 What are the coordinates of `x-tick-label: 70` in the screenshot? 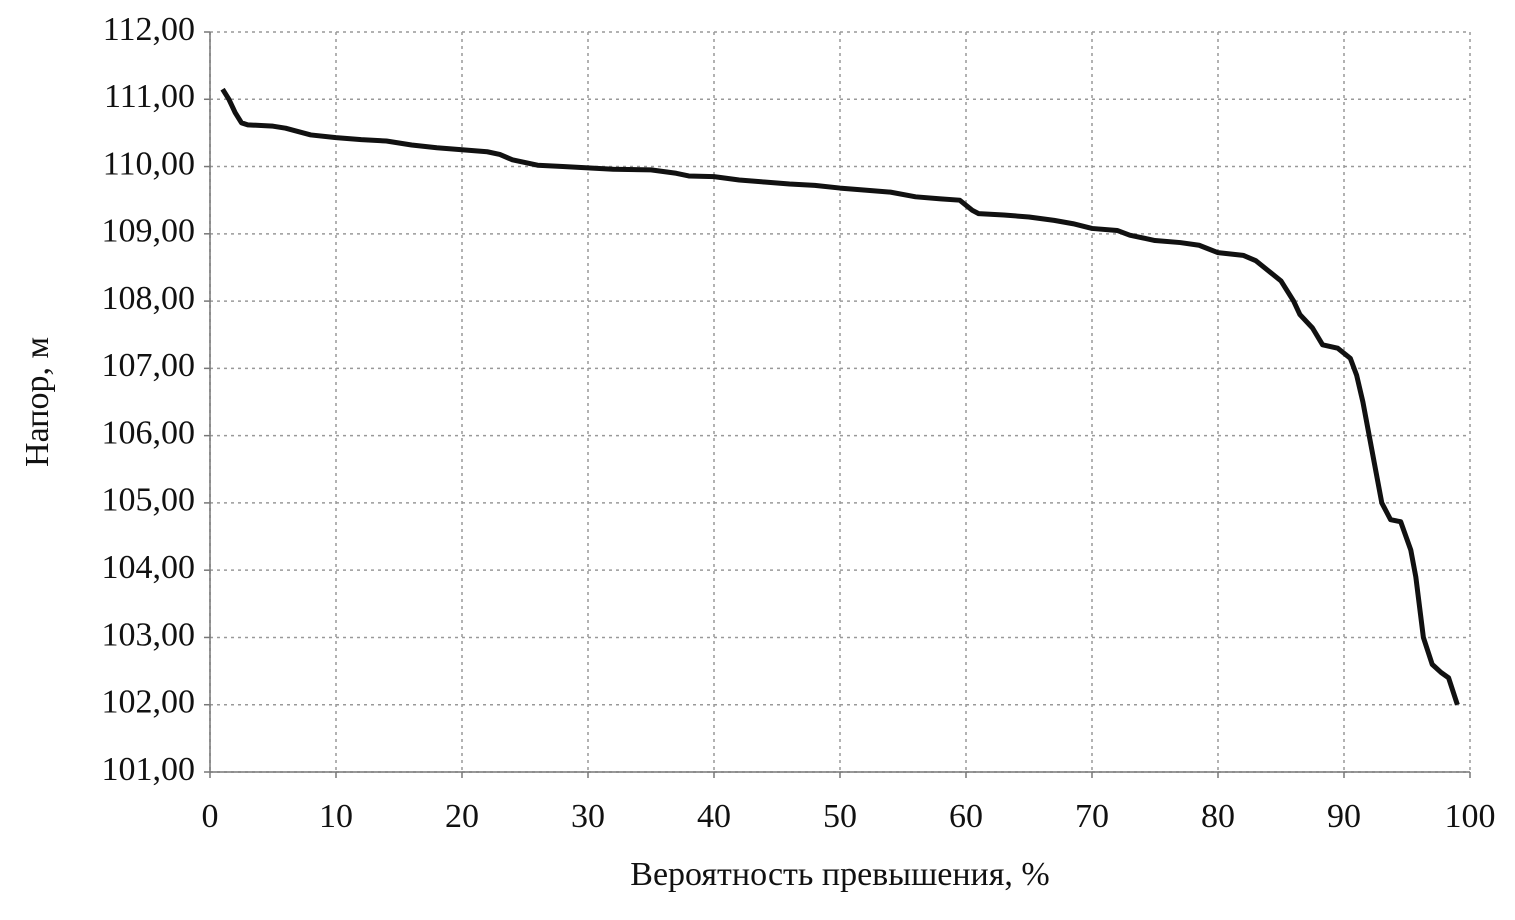 It's located at (1092, 816).